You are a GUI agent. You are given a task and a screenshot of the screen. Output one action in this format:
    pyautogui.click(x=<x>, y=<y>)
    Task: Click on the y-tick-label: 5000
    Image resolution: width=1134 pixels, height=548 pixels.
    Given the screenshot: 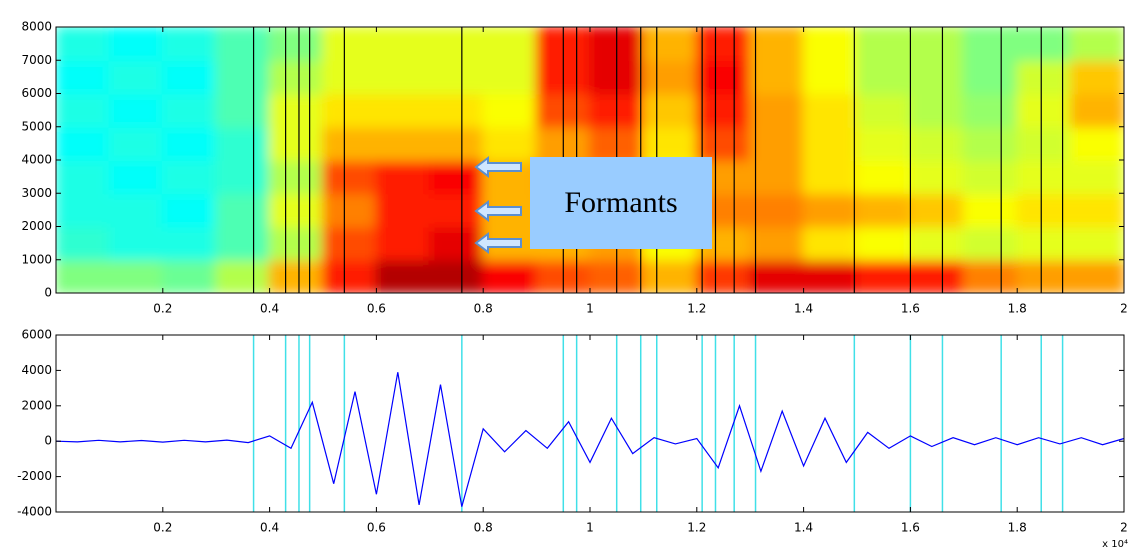 What is the action you would take?
    pyautogui.click(x=36, y=126)
    